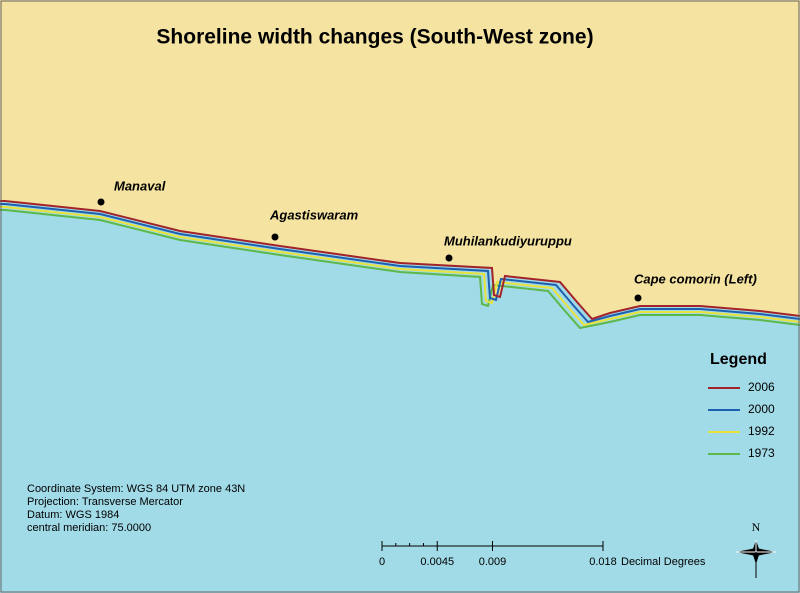 The width and height of the screenshot is (800, 593). Describe the element at coordinates (756, 527) in the screenshot. I see `north-label: N` at that location.